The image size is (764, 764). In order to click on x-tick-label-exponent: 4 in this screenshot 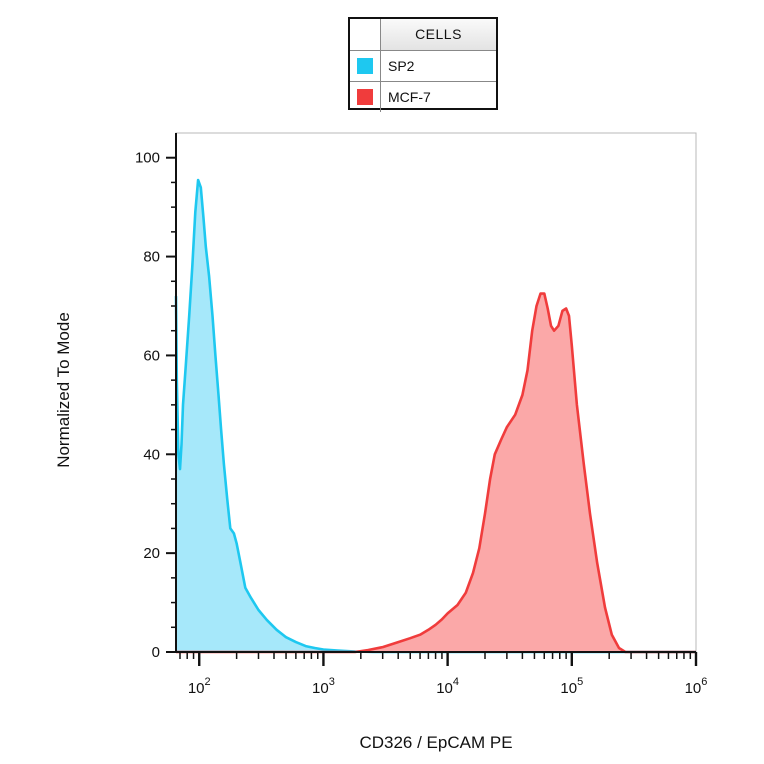, I will do `click(456, 682)`.